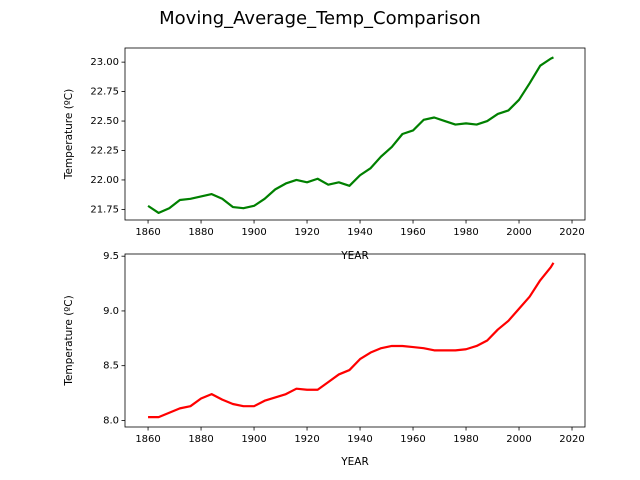 Image resolution: width=640 pixels, height=480 pixels. Describe the element at coordinates (104, 62) in the screenshot. I see `y-tick-label: 23.00` at that location.